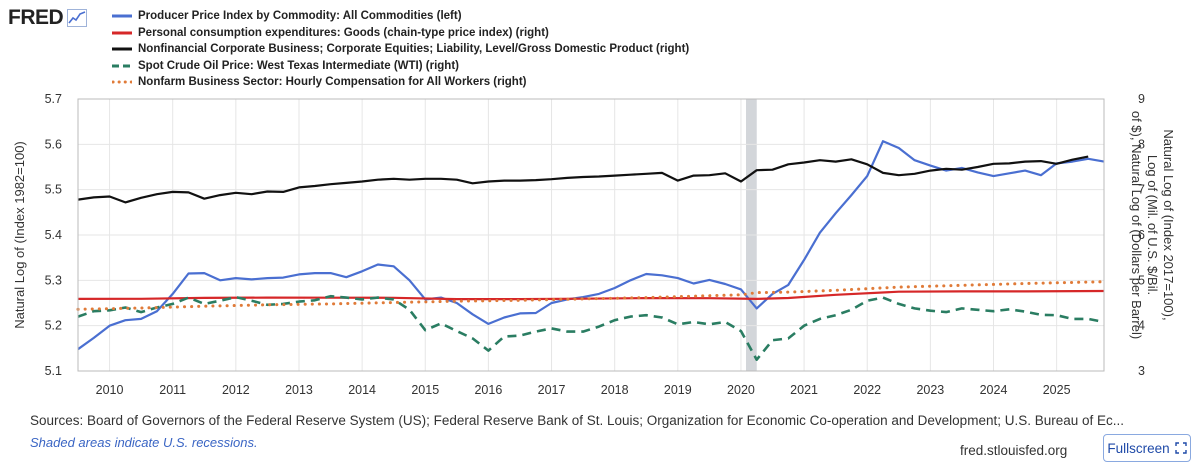  What do you see at coordinates (1141, 235) in the screenshot?
I see `right-tick-label: 6` at bounding box center [1141, 235].